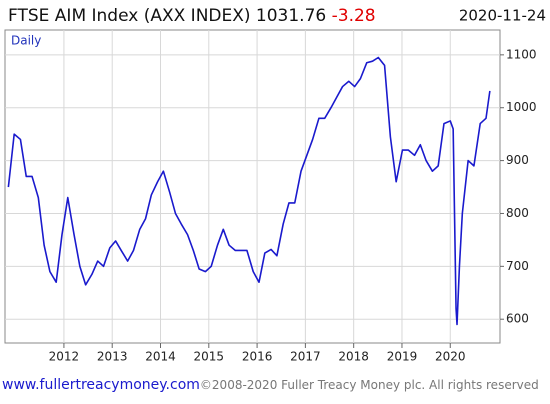 The image size is (550, 404). Describe the element at coordinates (450, 357) in the screenshot. I see `x-tick-label: 2020` at that location.